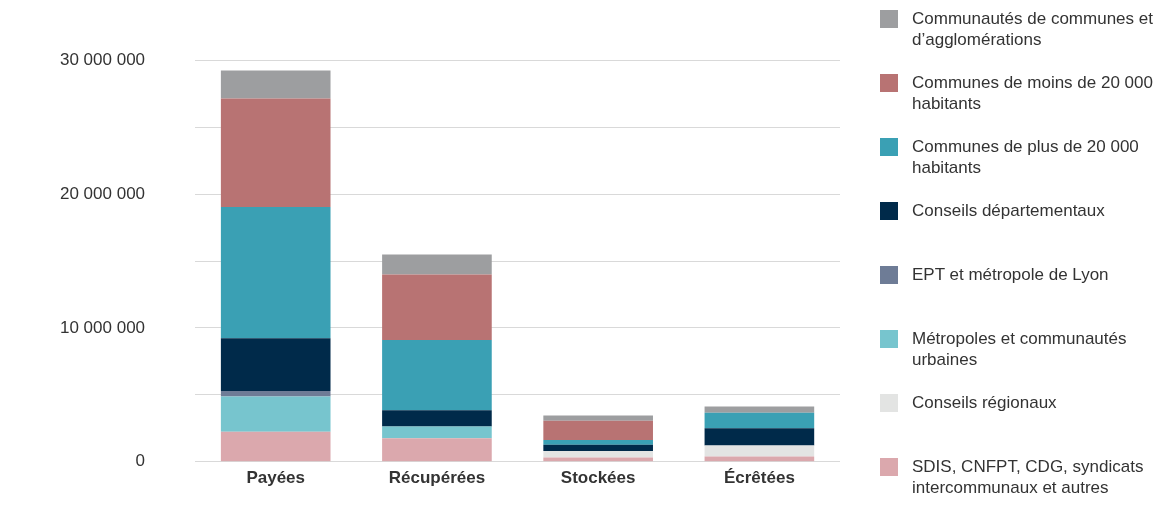  Describe the element at coordinates (1020, 349) in the screenshot. I see `legend-label: Métropoles et communautés urbaines` at that location.